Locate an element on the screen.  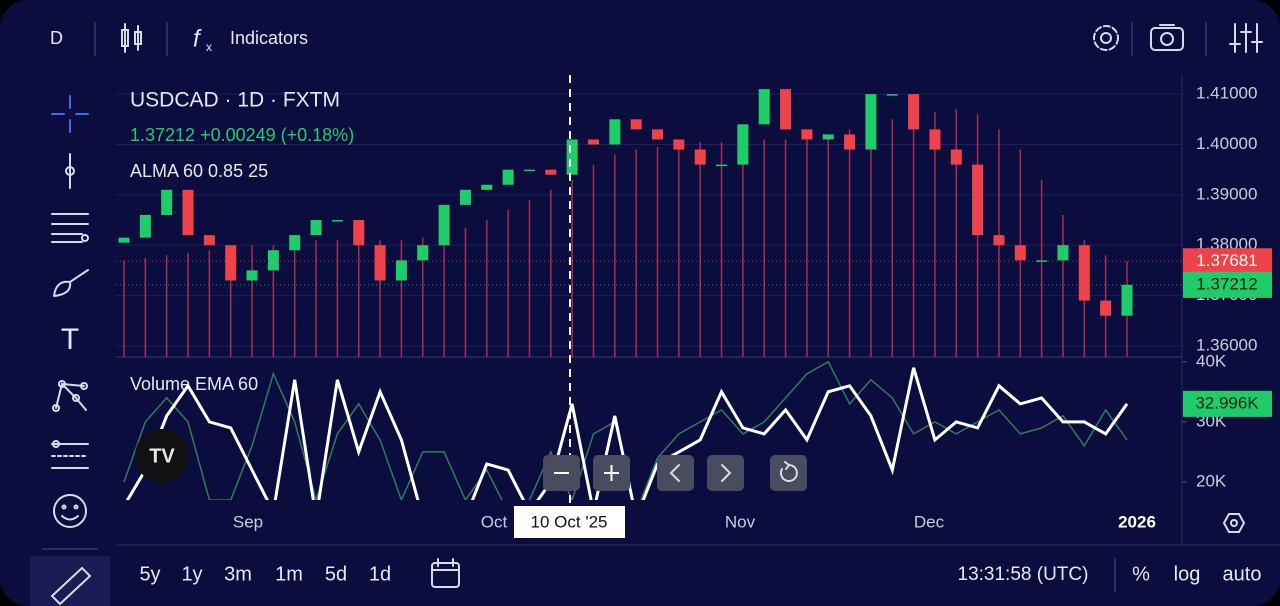
time-label: 2026 is located at coordinates (1137, 521).